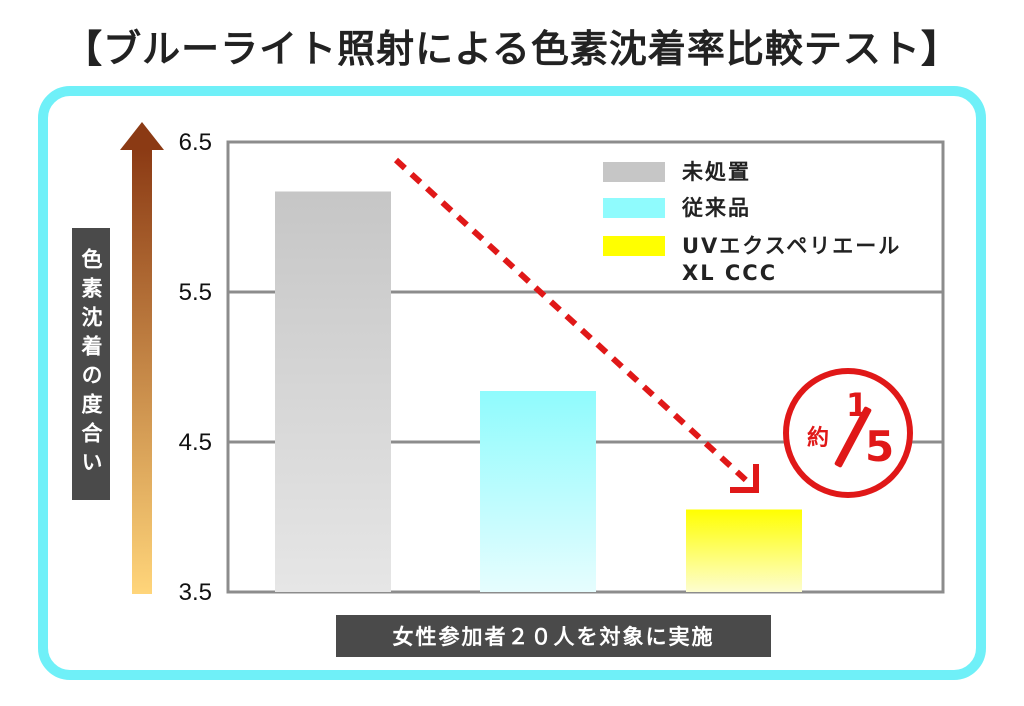 This screenshot has width=1024, height=706. I want to click on y-axis-arrow-shaft, so click(142, 371).